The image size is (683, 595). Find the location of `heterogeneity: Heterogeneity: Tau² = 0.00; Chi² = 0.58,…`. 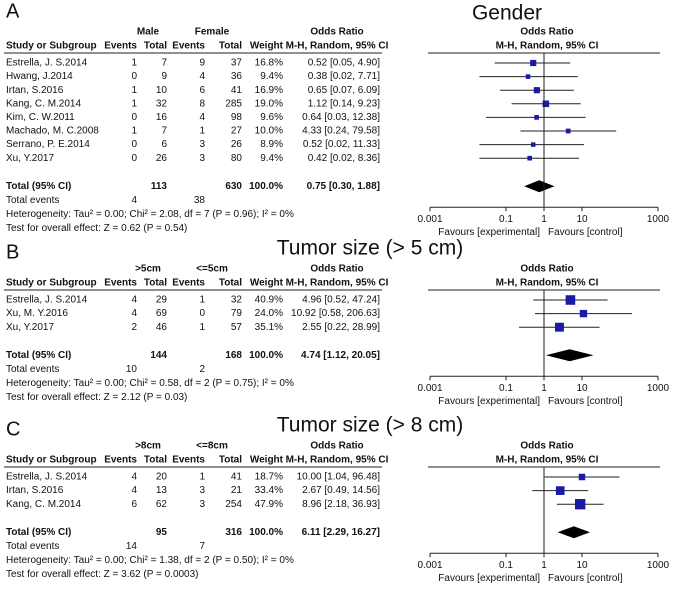

heterogeneity: Heterogeneity: Tau² = 0.00; Chi² = 0.58,… is located at coordinates (150, 383).